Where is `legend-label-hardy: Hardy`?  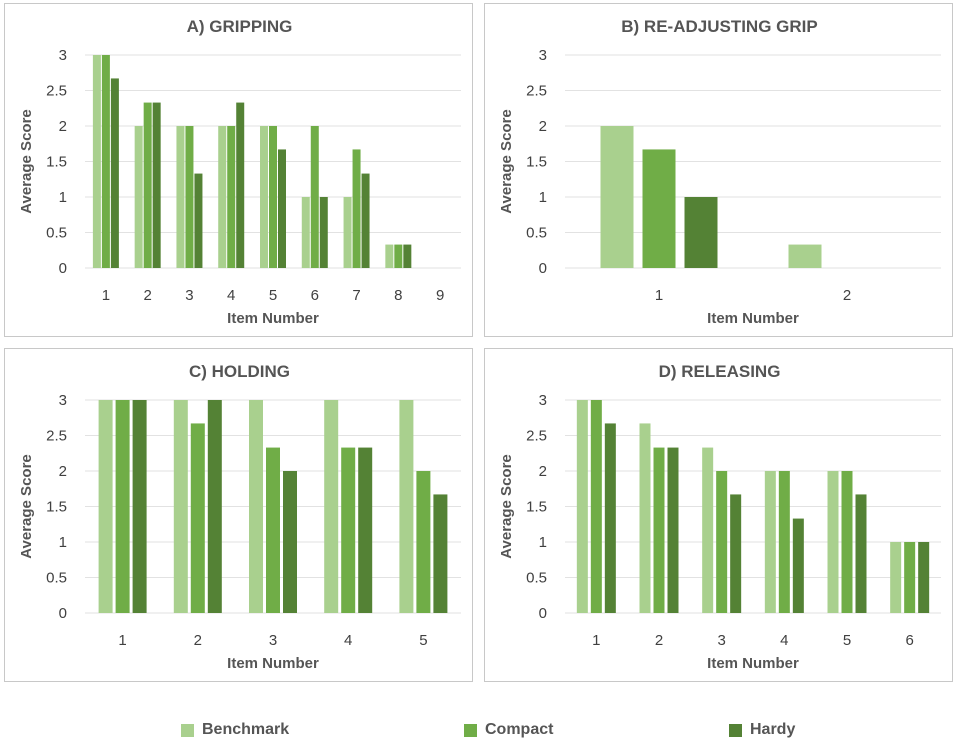
legend-label-hardy: Hardy is located at coordinates (773, 729).